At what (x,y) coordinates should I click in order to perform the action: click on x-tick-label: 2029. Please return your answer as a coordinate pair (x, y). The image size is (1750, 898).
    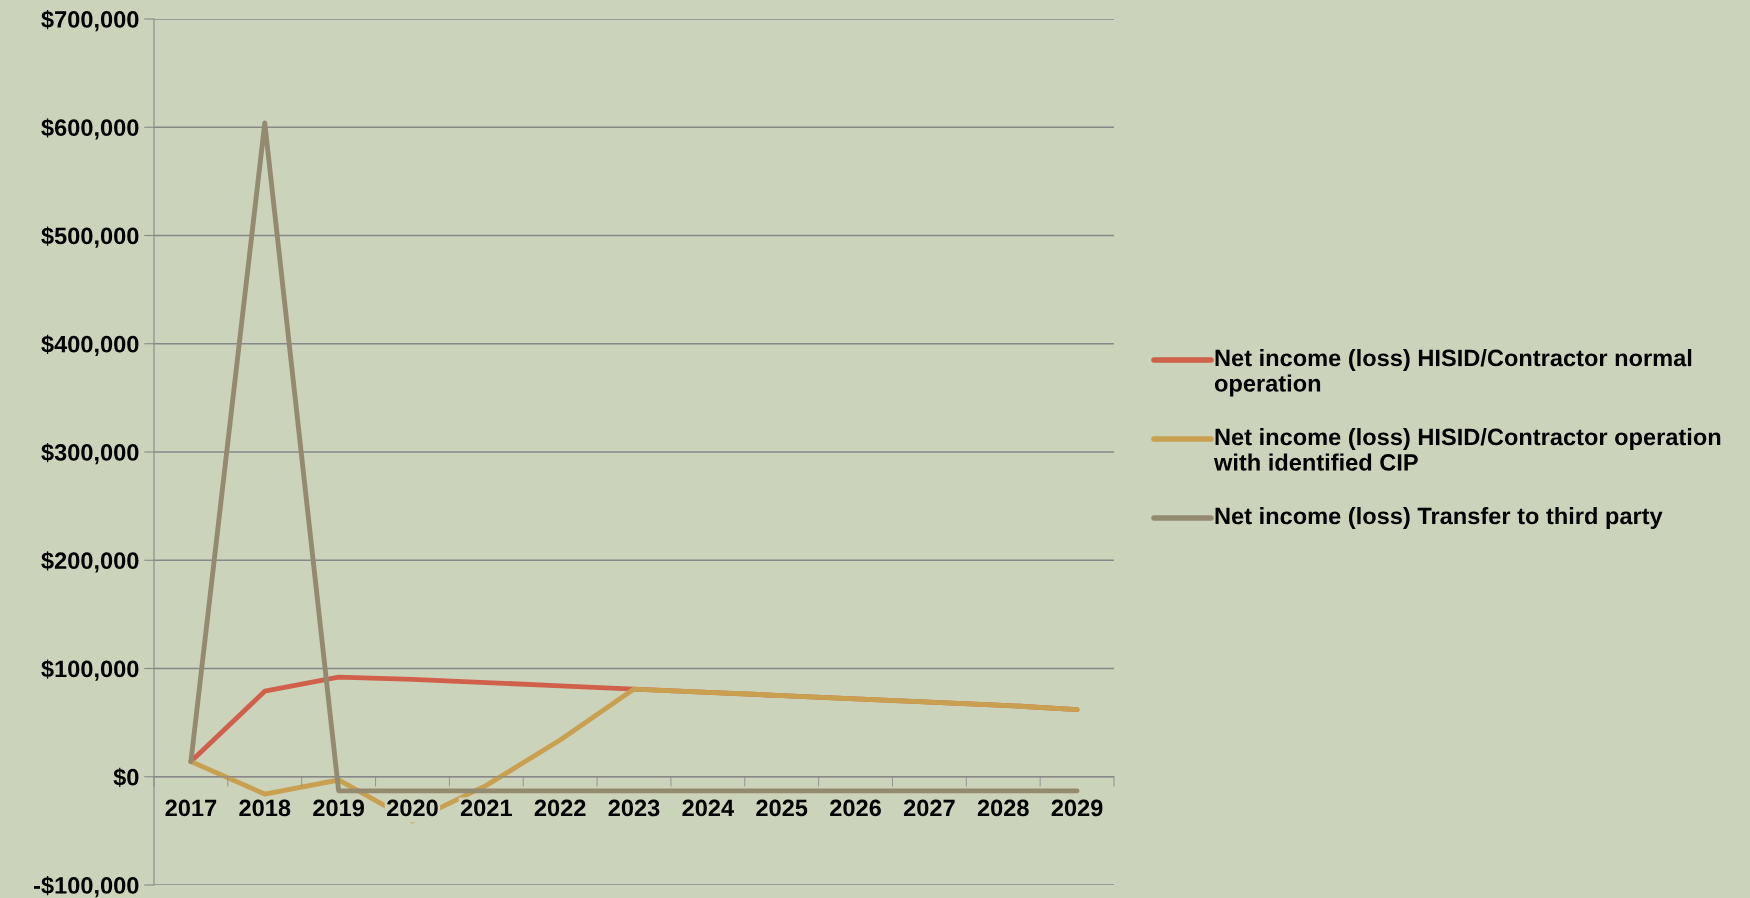
    Looking at the image, I should click on (1077, 808).